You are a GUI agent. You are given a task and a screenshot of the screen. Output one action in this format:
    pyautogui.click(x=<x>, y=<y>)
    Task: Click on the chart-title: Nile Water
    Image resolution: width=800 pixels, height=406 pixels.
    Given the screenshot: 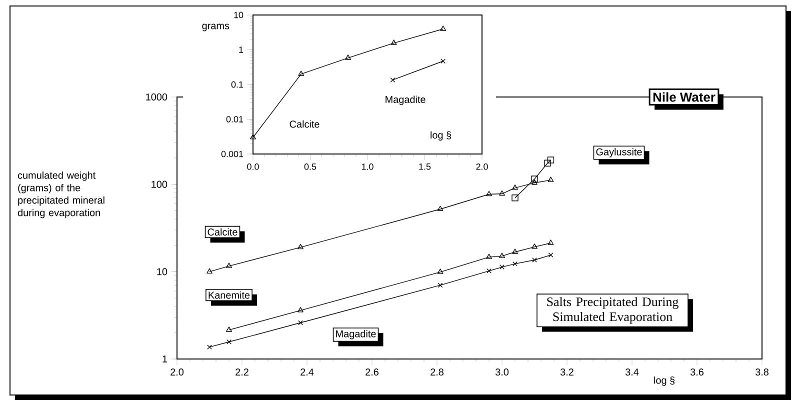 What is the action you would take?
    pyautogui.click(x=684, y=97)
    